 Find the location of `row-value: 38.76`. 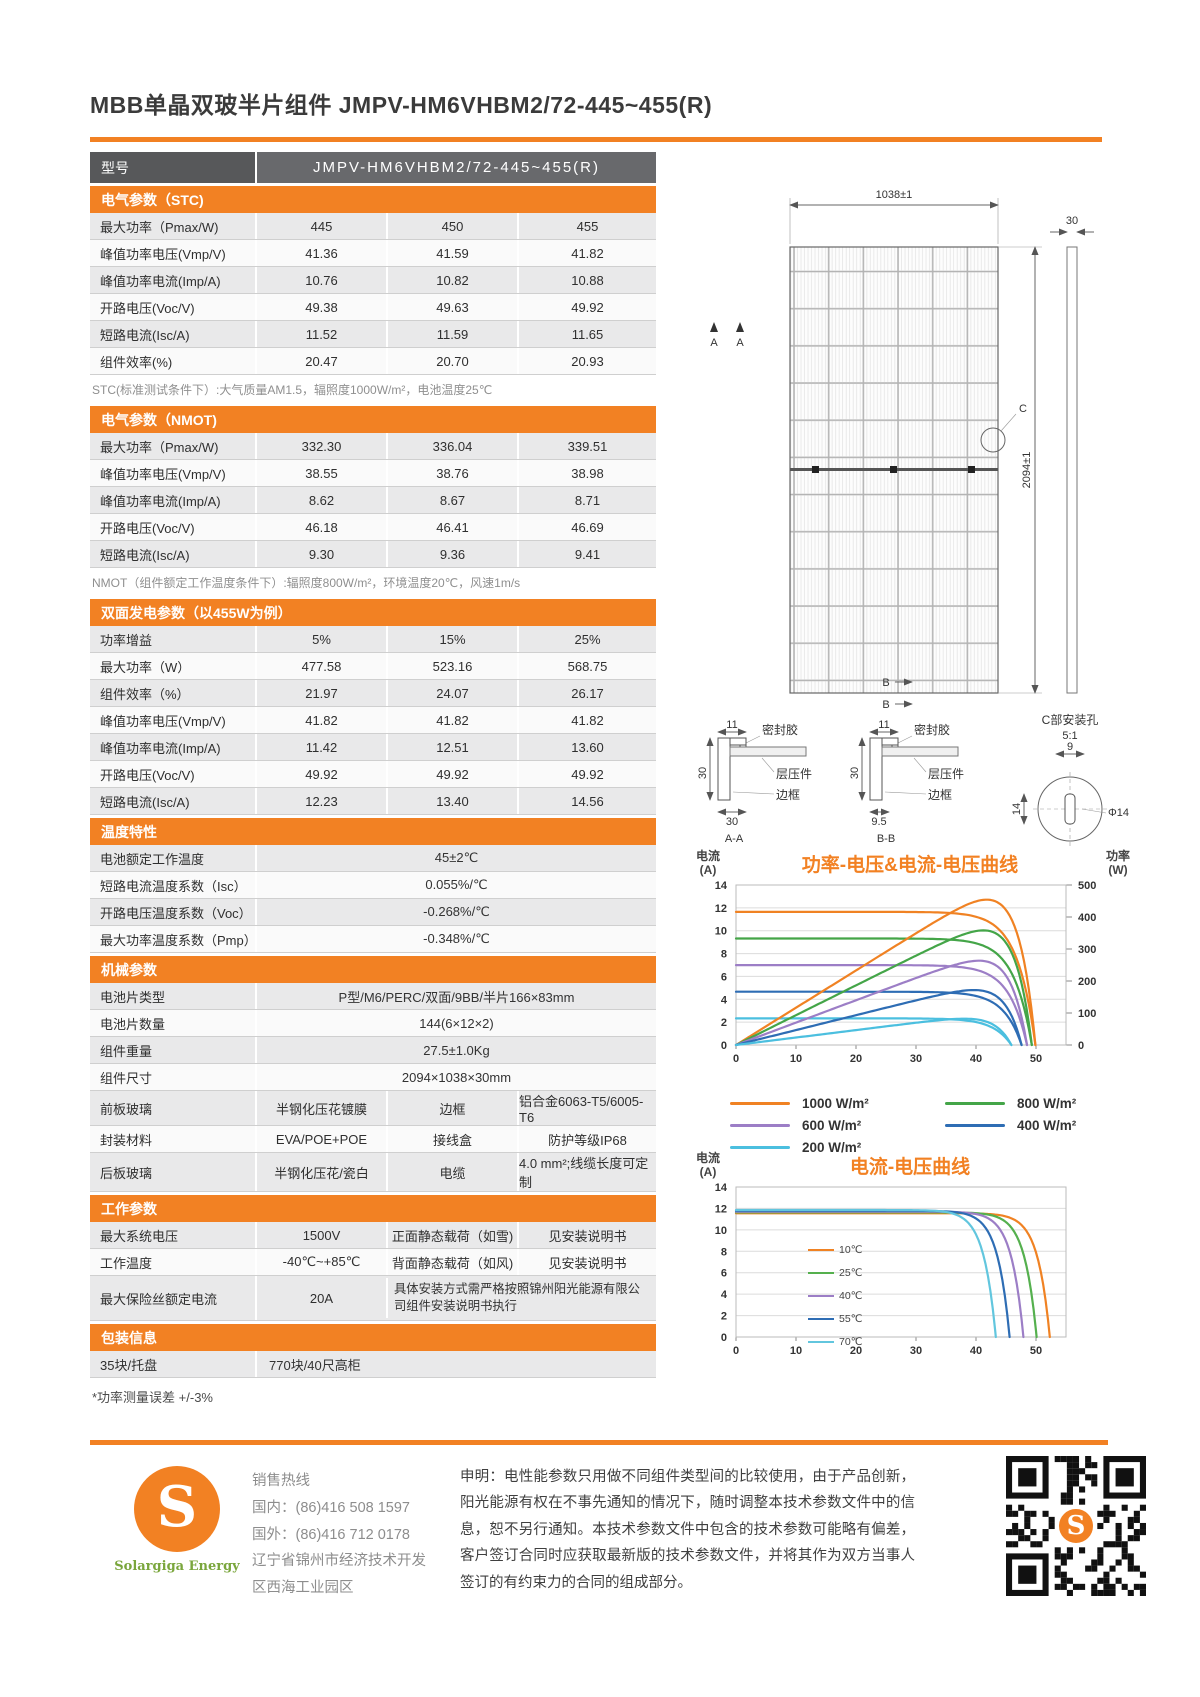

row-value: 38.76 is located at coordinates (451, 473).